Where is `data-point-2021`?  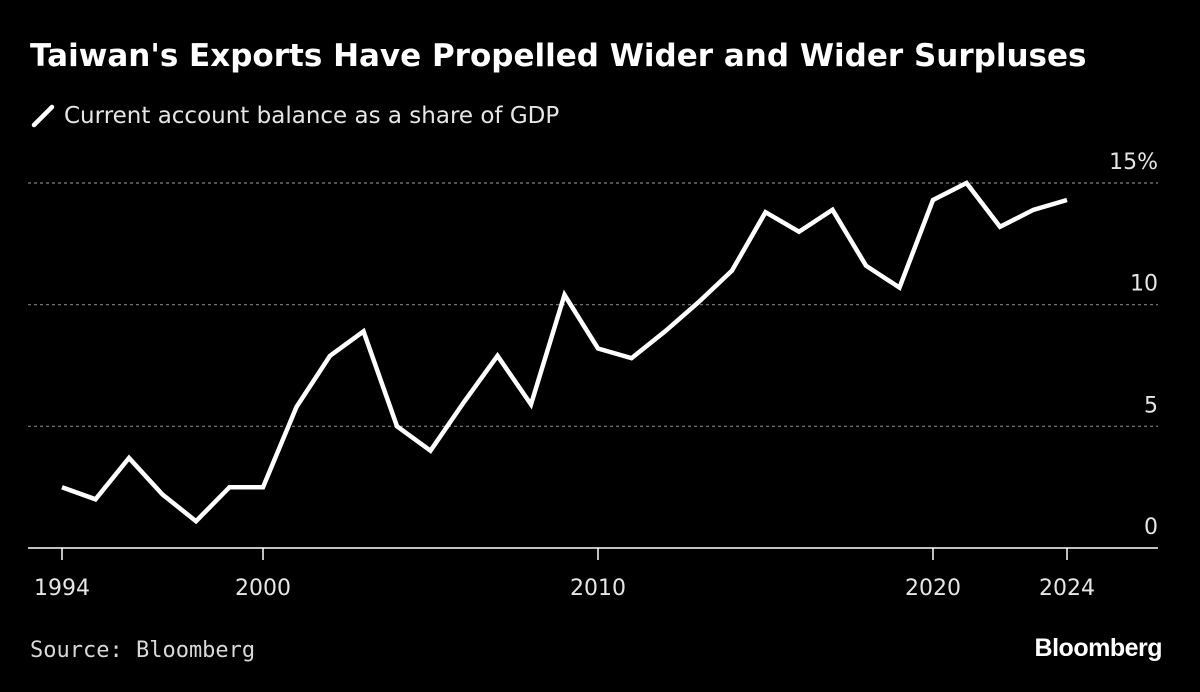 data-point-2021 is located at coordinates (967, 183).